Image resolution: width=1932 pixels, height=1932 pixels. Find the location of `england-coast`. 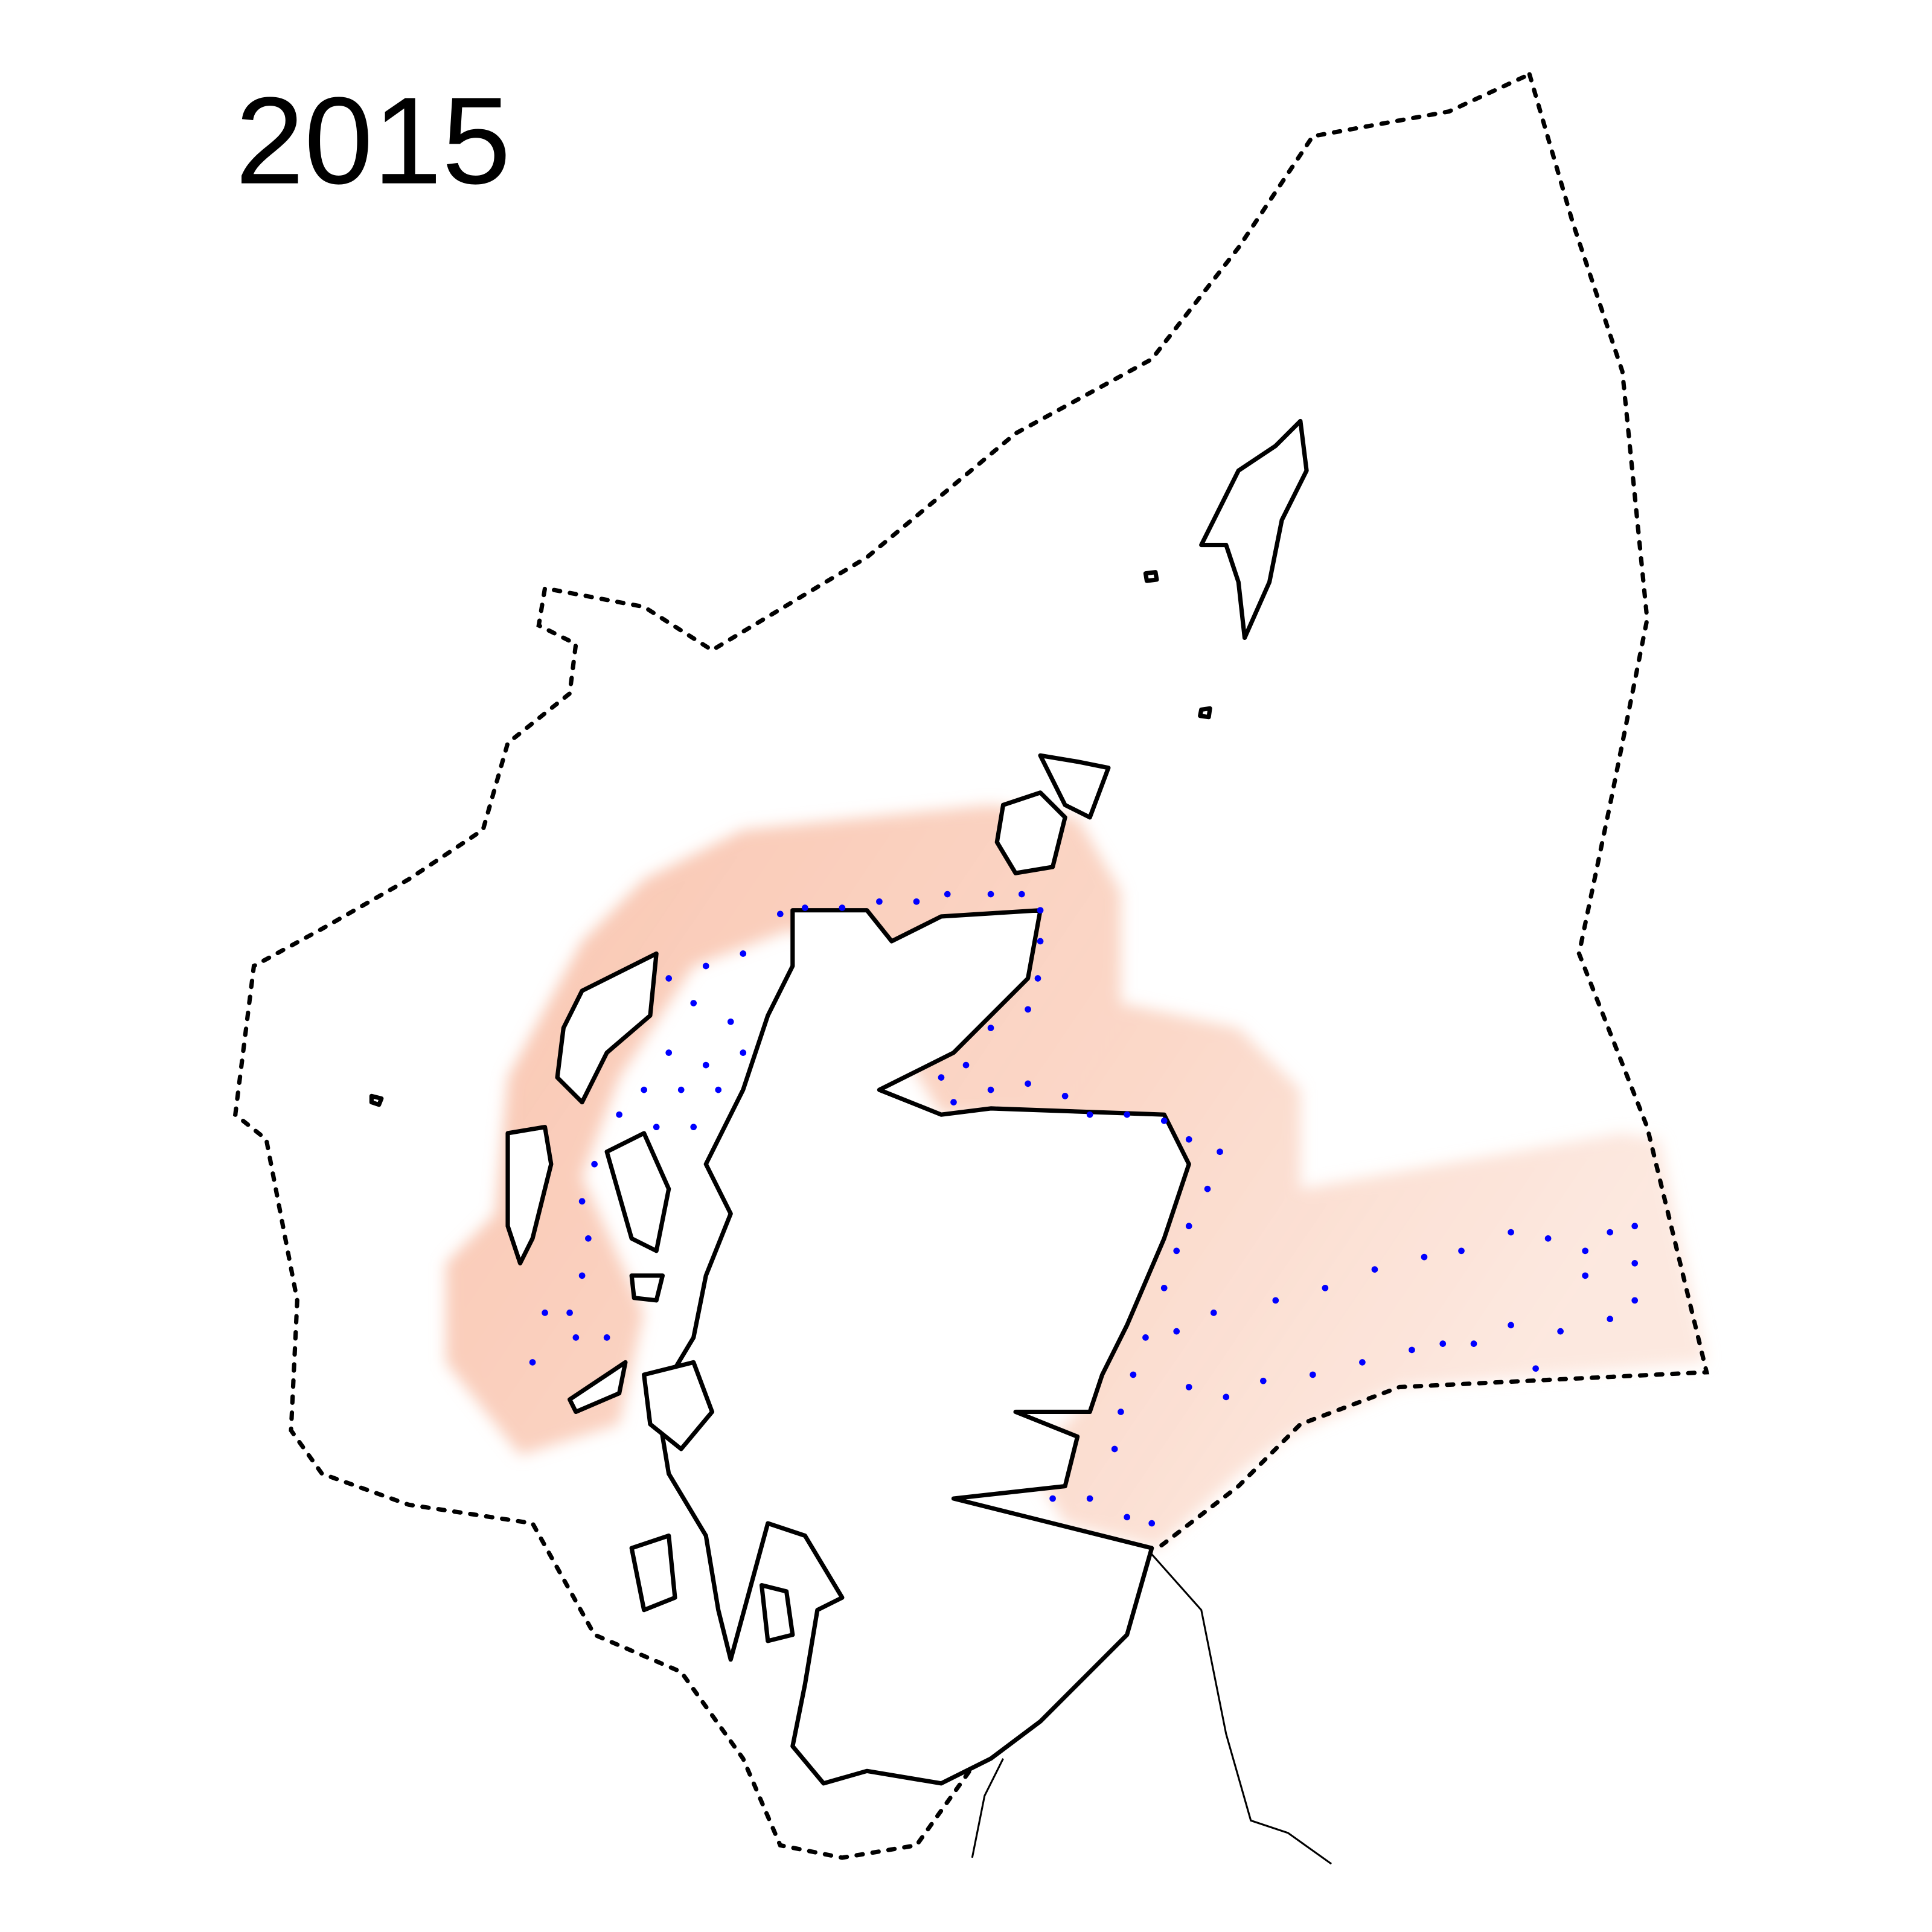

england-coast is located at coordinates (987, 1808).